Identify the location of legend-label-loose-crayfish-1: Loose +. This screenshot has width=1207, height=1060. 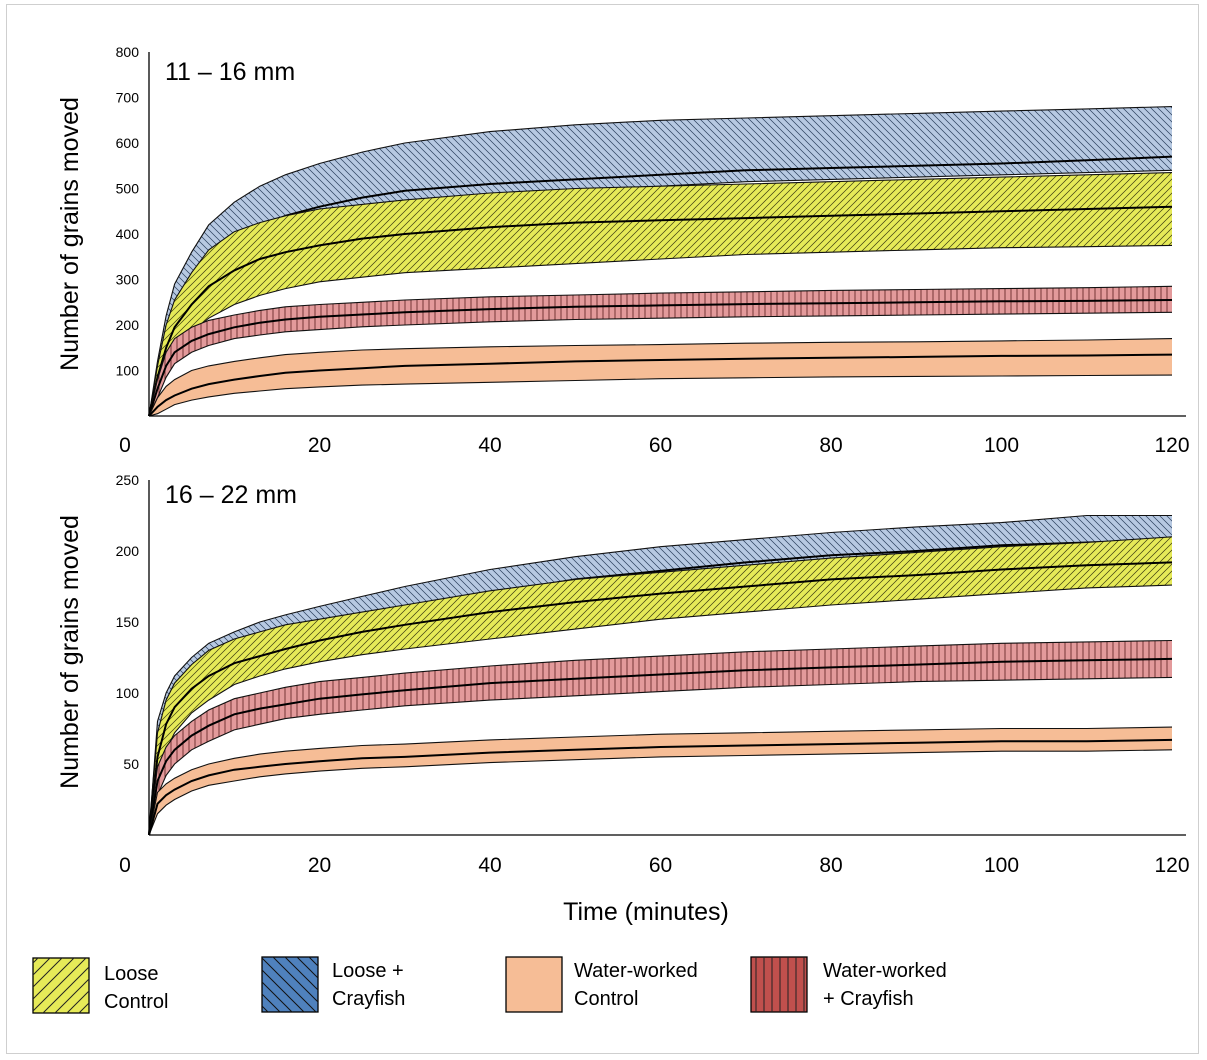
(368, 971).